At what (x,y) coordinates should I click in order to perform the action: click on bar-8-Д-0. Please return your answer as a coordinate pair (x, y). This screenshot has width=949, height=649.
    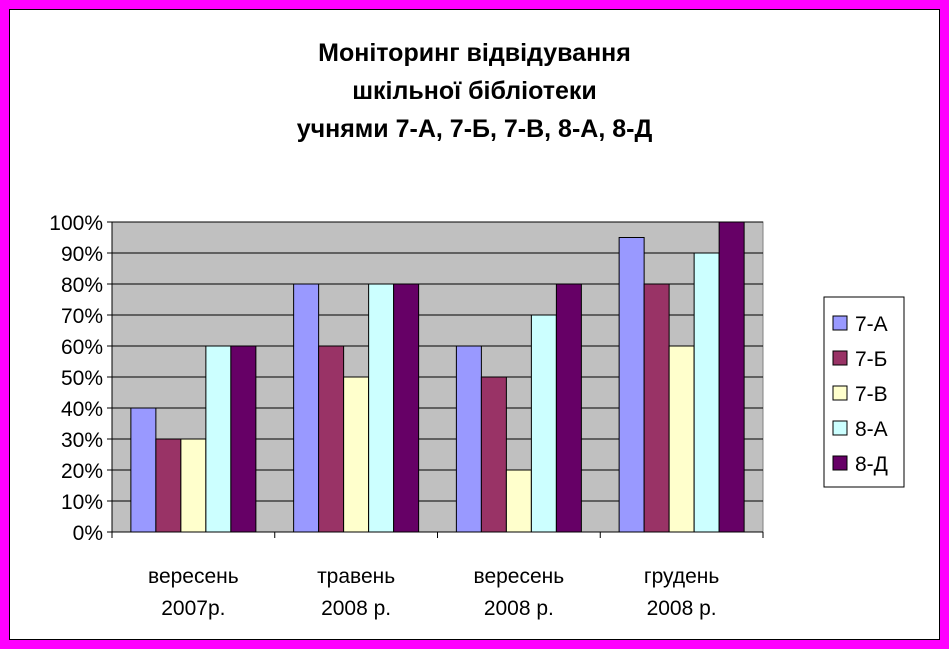
    Looking at the image, I should click on (243, 439).